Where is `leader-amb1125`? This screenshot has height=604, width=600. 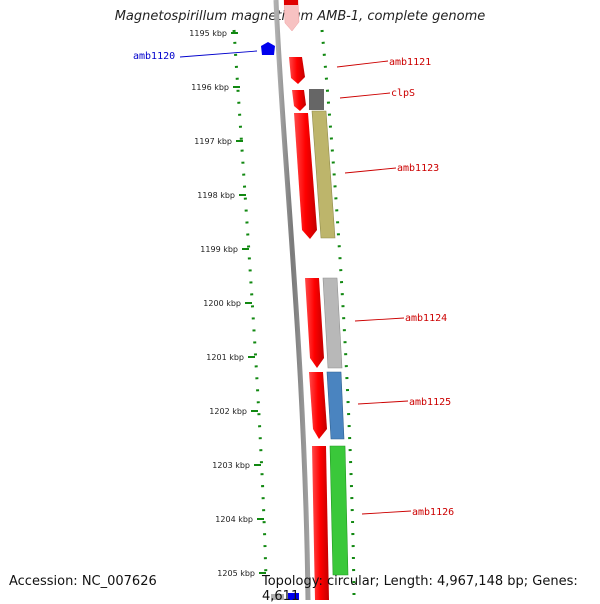 leader-amb1125 is located at coordinates (383, 402).